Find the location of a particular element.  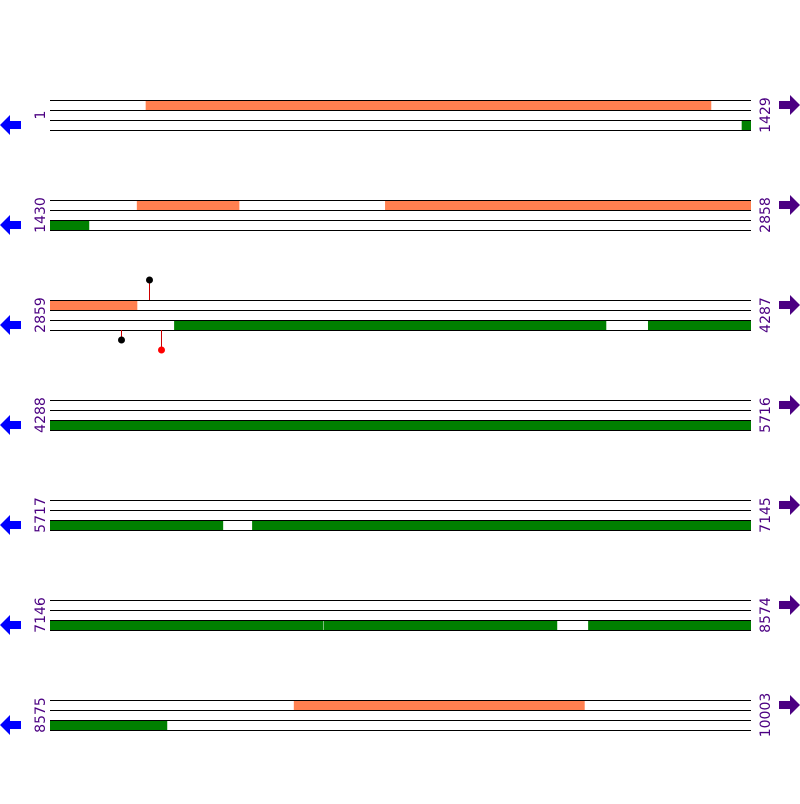

sequence-row: 8575 10003 is located at coordinates (400, 715).